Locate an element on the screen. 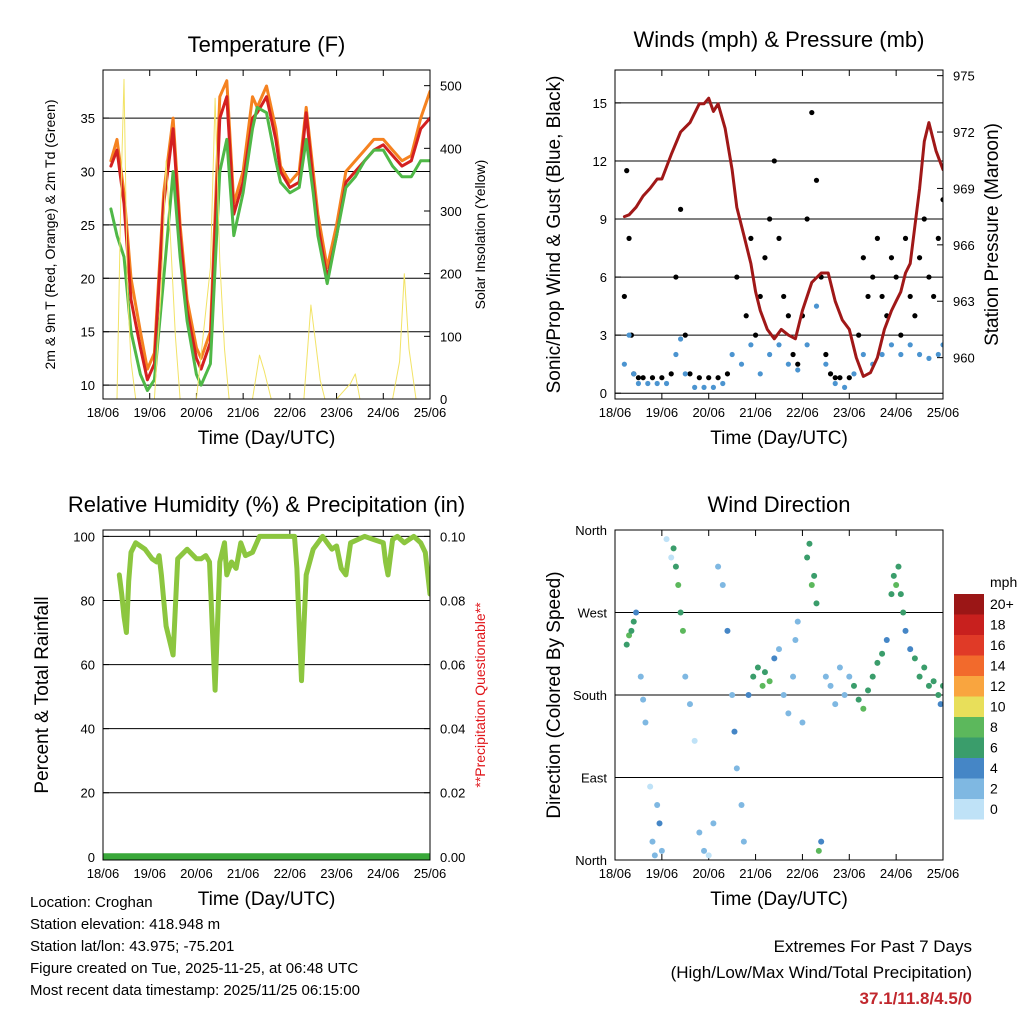  extremes-title: Extremes For Past 7 Days is located at coordinates (872, 946).